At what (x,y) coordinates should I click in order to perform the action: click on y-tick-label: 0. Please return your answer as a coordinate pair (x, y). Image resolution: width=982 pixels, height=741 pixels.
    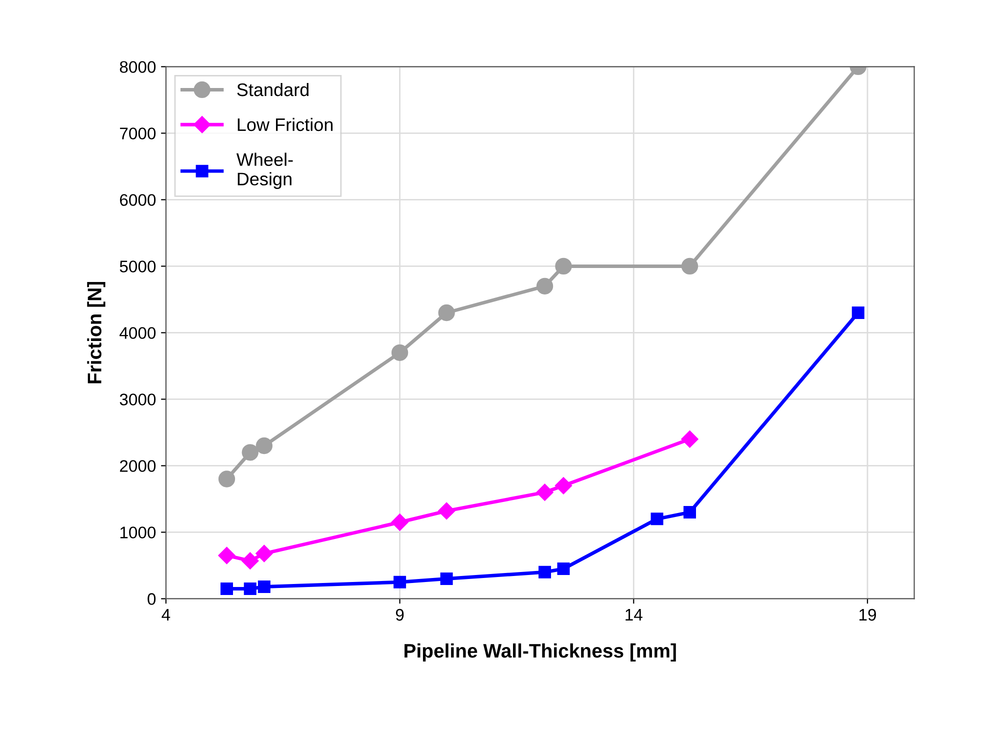
    Looking at the image, I should click on (152, 599).